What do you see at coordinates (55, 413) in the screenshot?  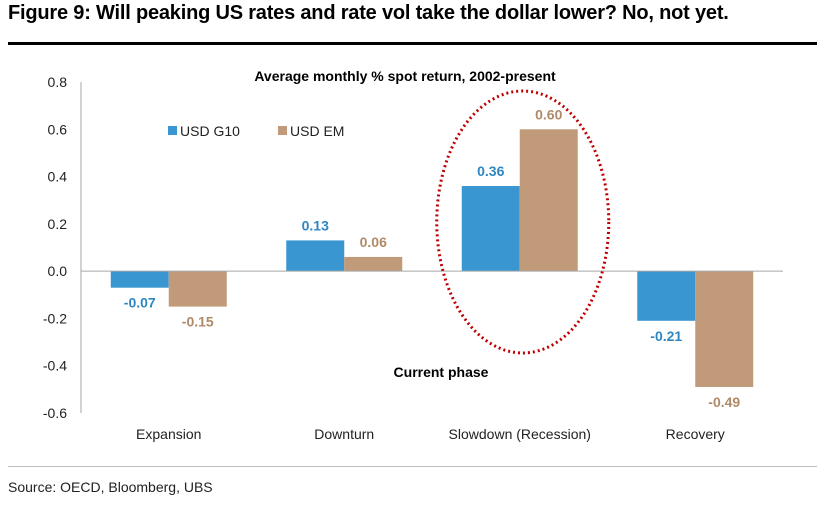 I see `y-tick-label: -0.6` at bounding box center [55, 413].